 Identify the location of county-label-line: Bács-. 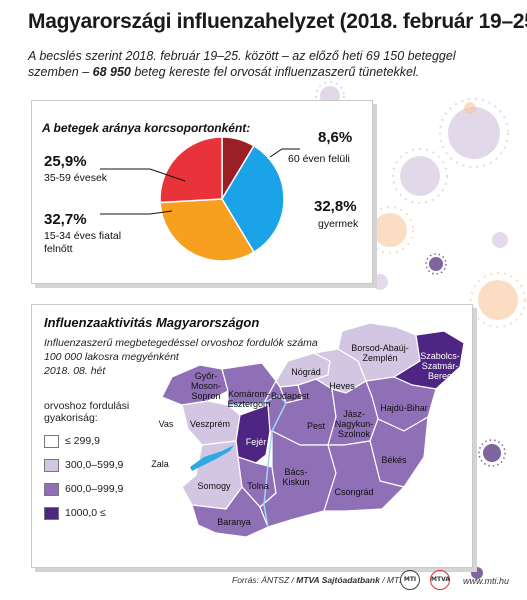
(296, 472).